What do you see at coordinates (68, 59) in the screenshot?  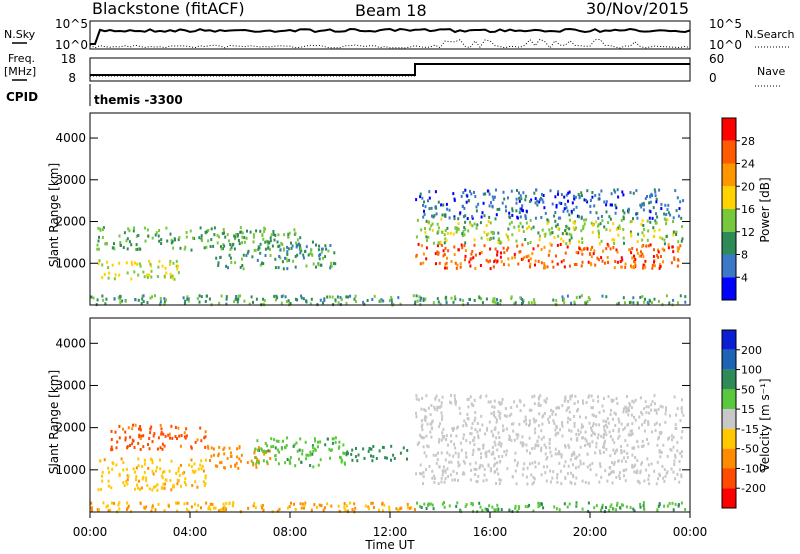 I see `freq-tick-high: 18` at bounding box center [68, 59].